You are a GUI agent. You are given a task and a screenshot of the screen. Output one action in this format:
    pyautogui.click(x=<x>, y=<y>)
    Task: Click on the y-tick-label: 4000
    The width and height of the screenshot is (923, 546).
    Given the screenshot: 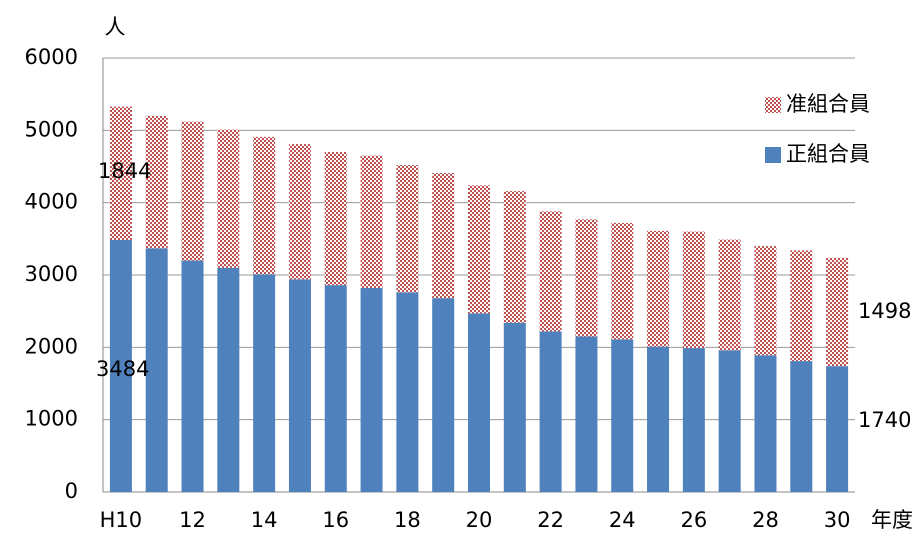 What is the action you would take?
    pyautogui.click(x=51, y=202)
    